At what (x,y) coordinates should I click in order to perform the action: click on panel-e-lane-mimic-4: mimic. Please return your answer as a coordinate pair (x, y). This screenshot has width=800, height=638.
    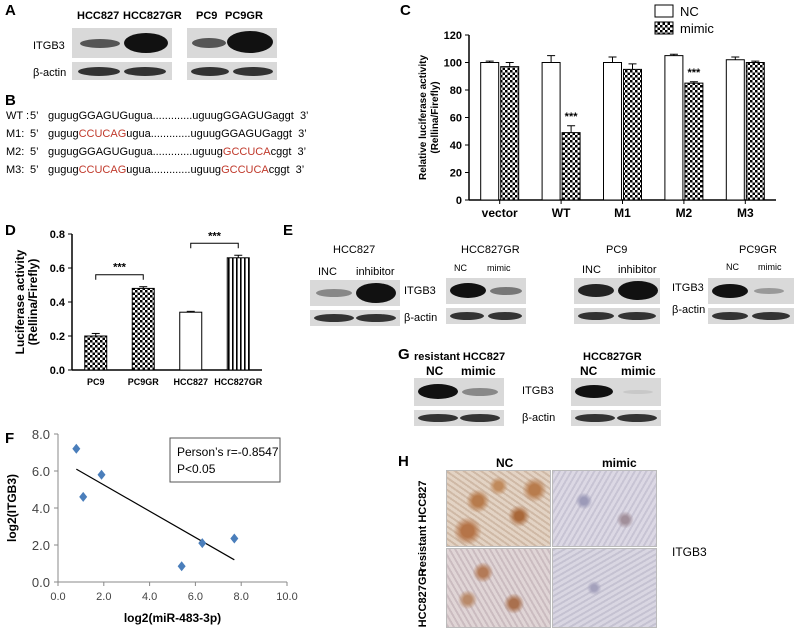
    Looking at the image, I should click on (770, 267).